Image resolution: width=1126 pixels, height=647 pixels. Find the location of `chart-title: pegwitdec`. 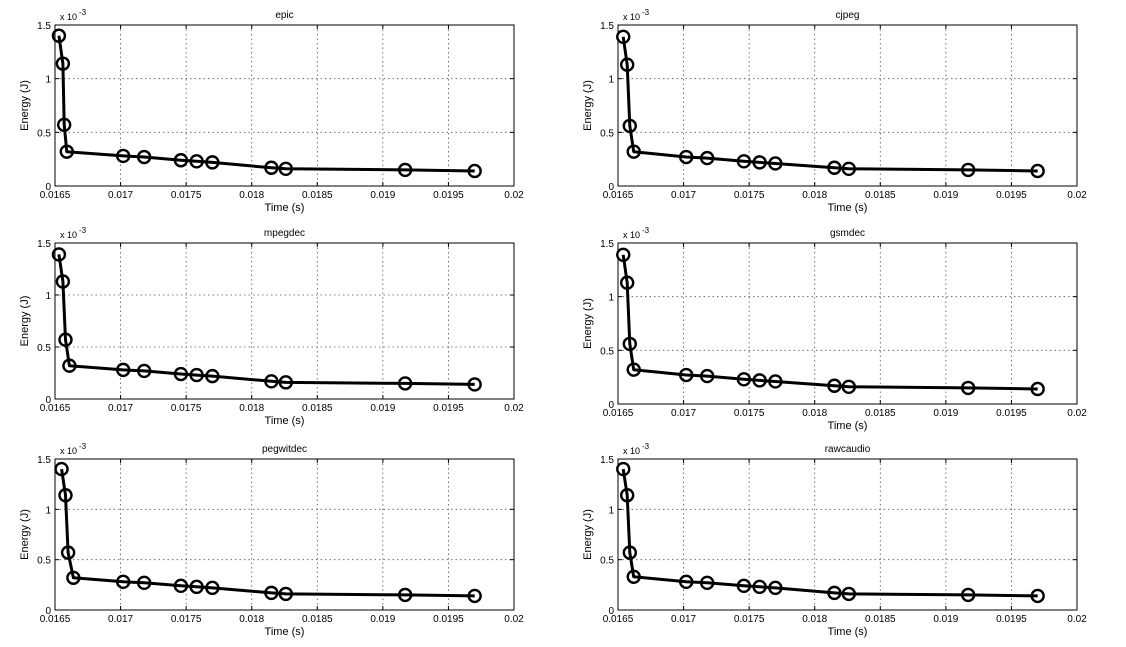

chart-title: pegwitdec is located at coordinates (284, 449).